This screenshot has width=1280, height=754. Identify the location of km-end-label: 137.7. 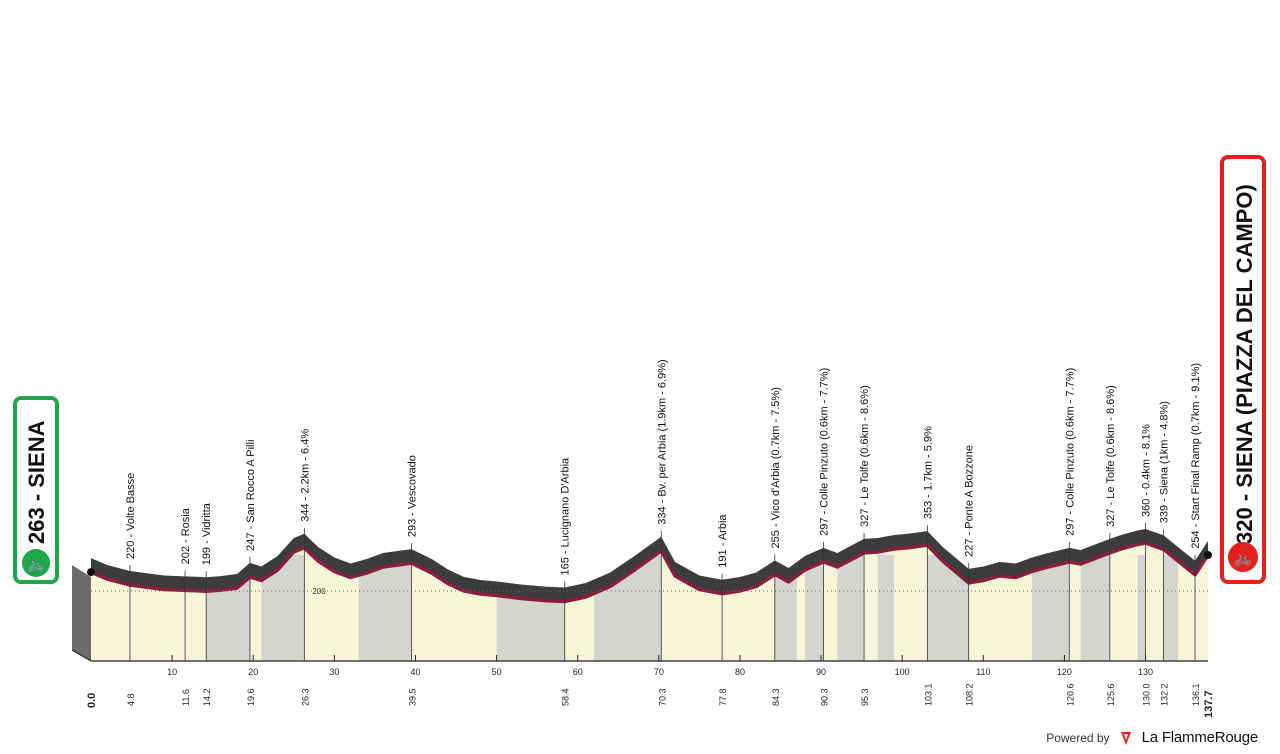
(1209, 704).